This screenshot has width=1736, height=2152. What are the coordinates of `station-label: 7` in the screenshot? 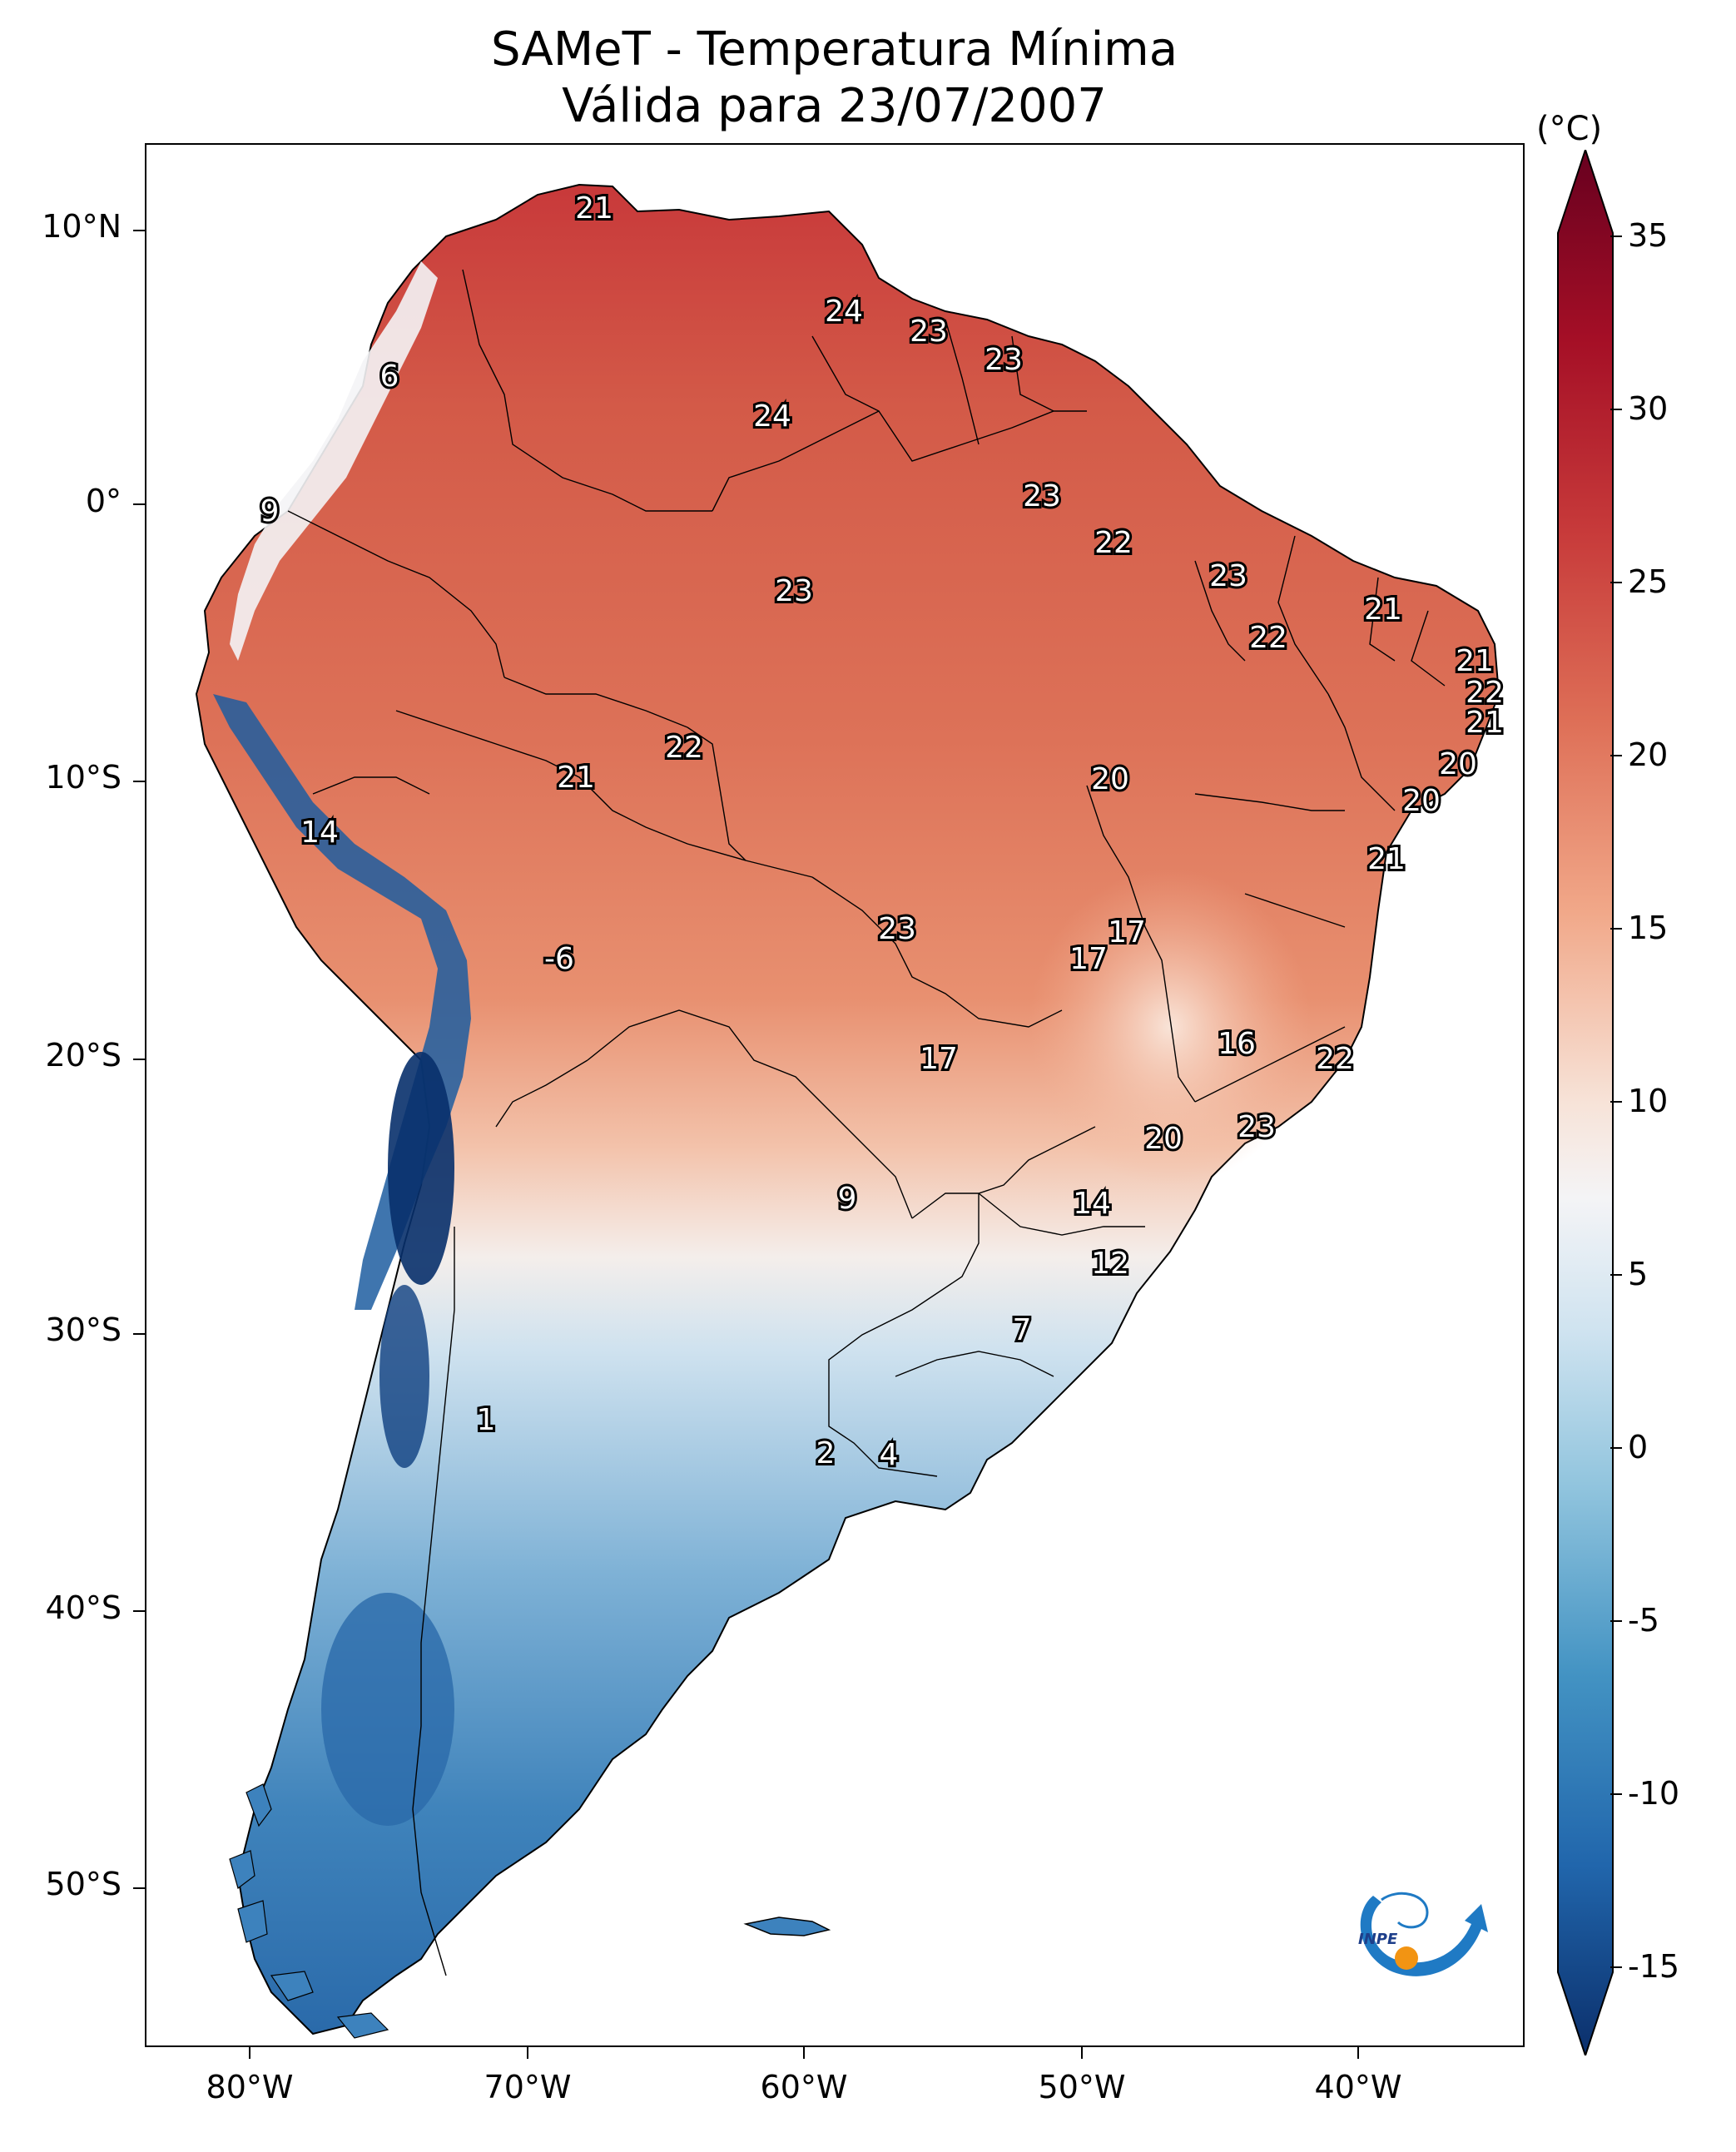 It's located at (1022, 1330).